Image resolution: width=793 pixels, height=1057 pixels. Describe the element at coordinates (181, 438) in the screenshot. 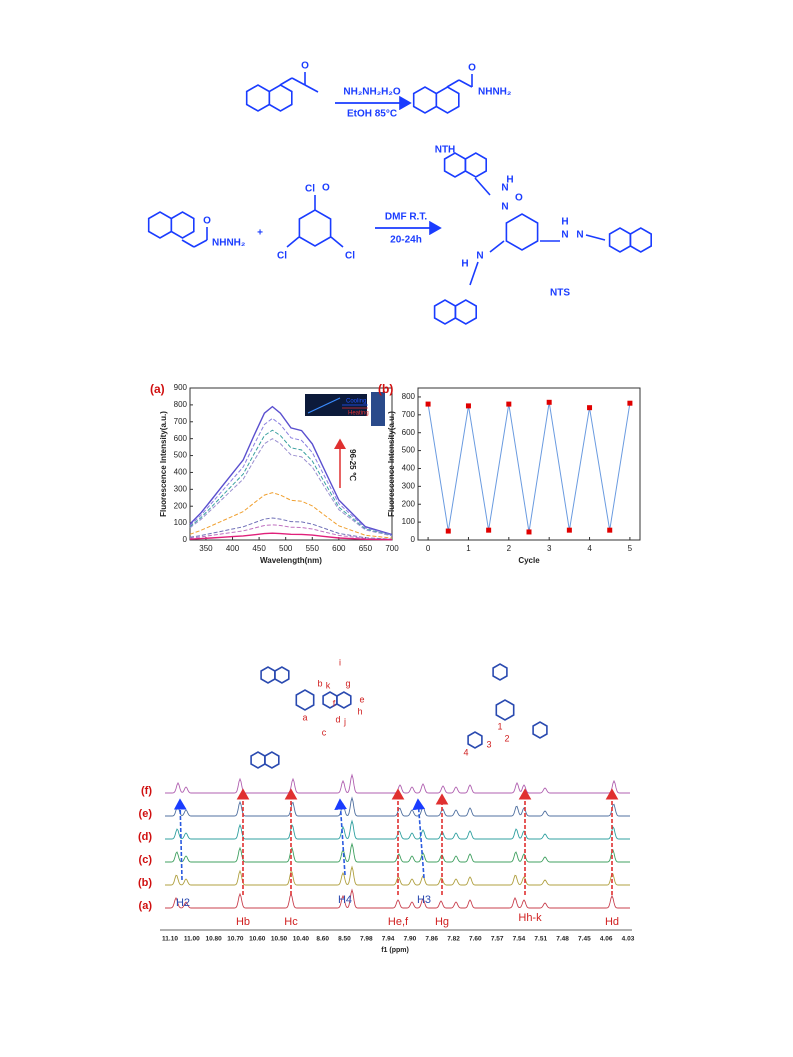

I see `y-tick-label: 600` at that location.